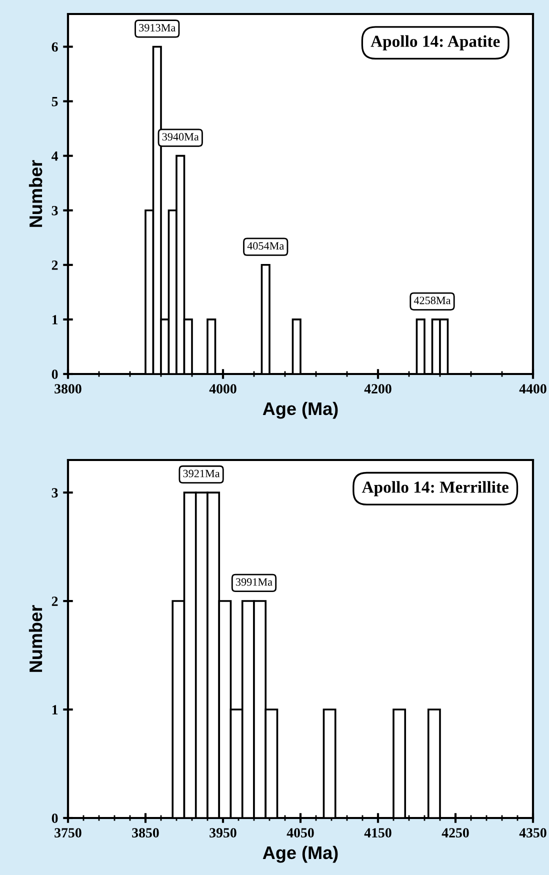 The image size is (549, 875). What do you see at coordinates (300, 833) in the screenshot?
I see `x-tick-label: 4050` at bounding box center [300, 833].